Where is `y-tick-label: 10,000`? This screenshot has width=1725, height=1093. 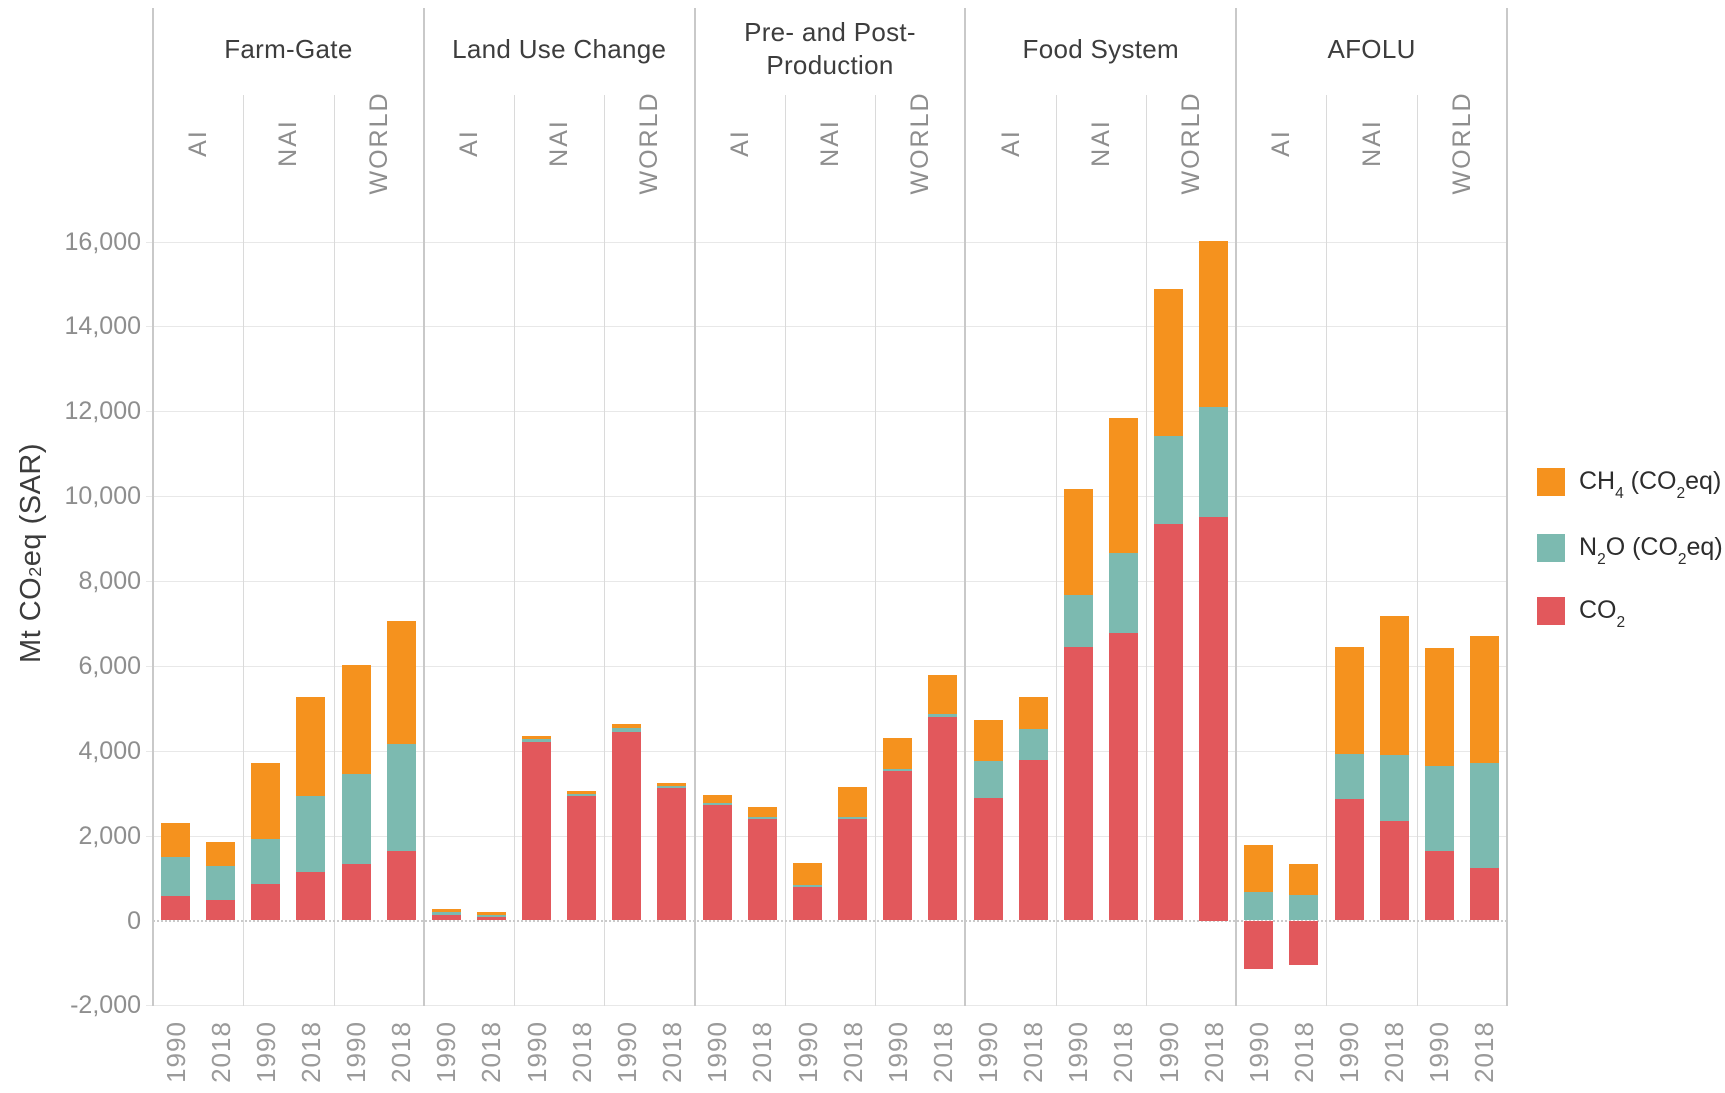 y-tick-label: 10,000 is located at coordinates (102, 496).